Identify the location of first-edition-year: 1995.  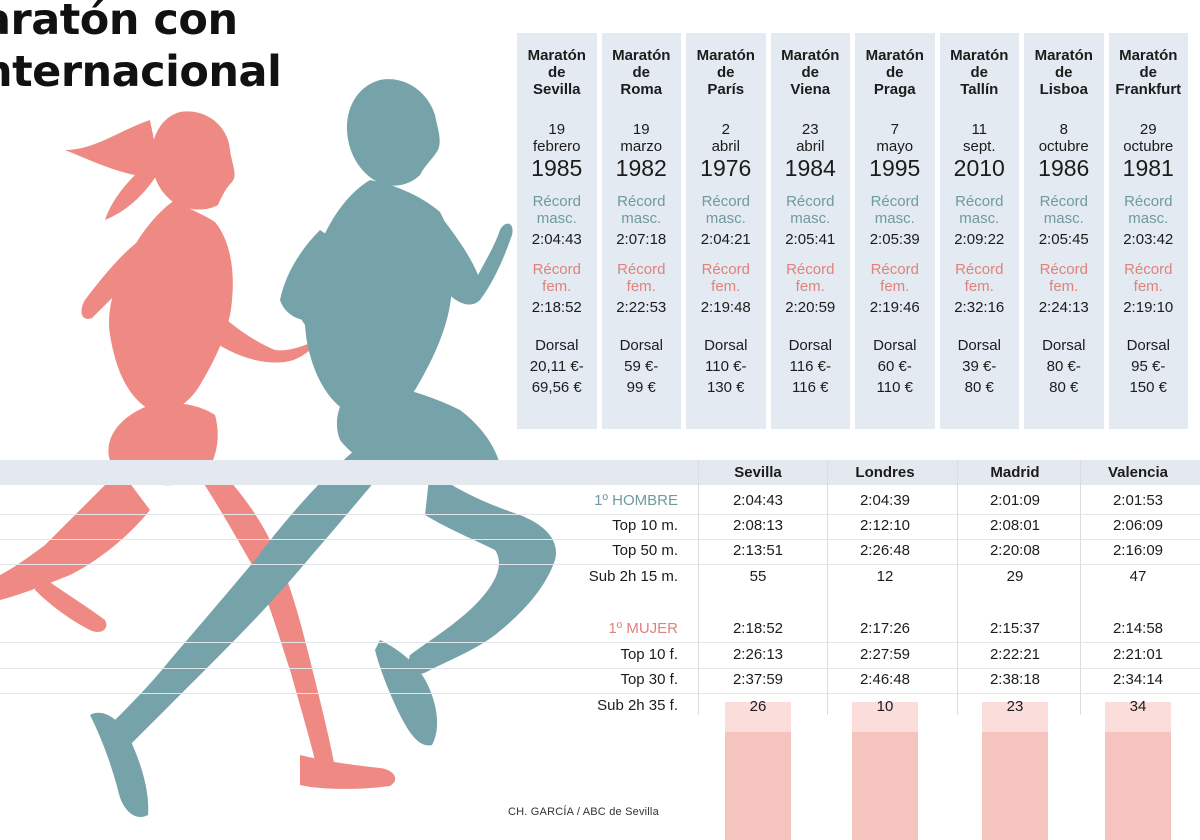
(895, 168).